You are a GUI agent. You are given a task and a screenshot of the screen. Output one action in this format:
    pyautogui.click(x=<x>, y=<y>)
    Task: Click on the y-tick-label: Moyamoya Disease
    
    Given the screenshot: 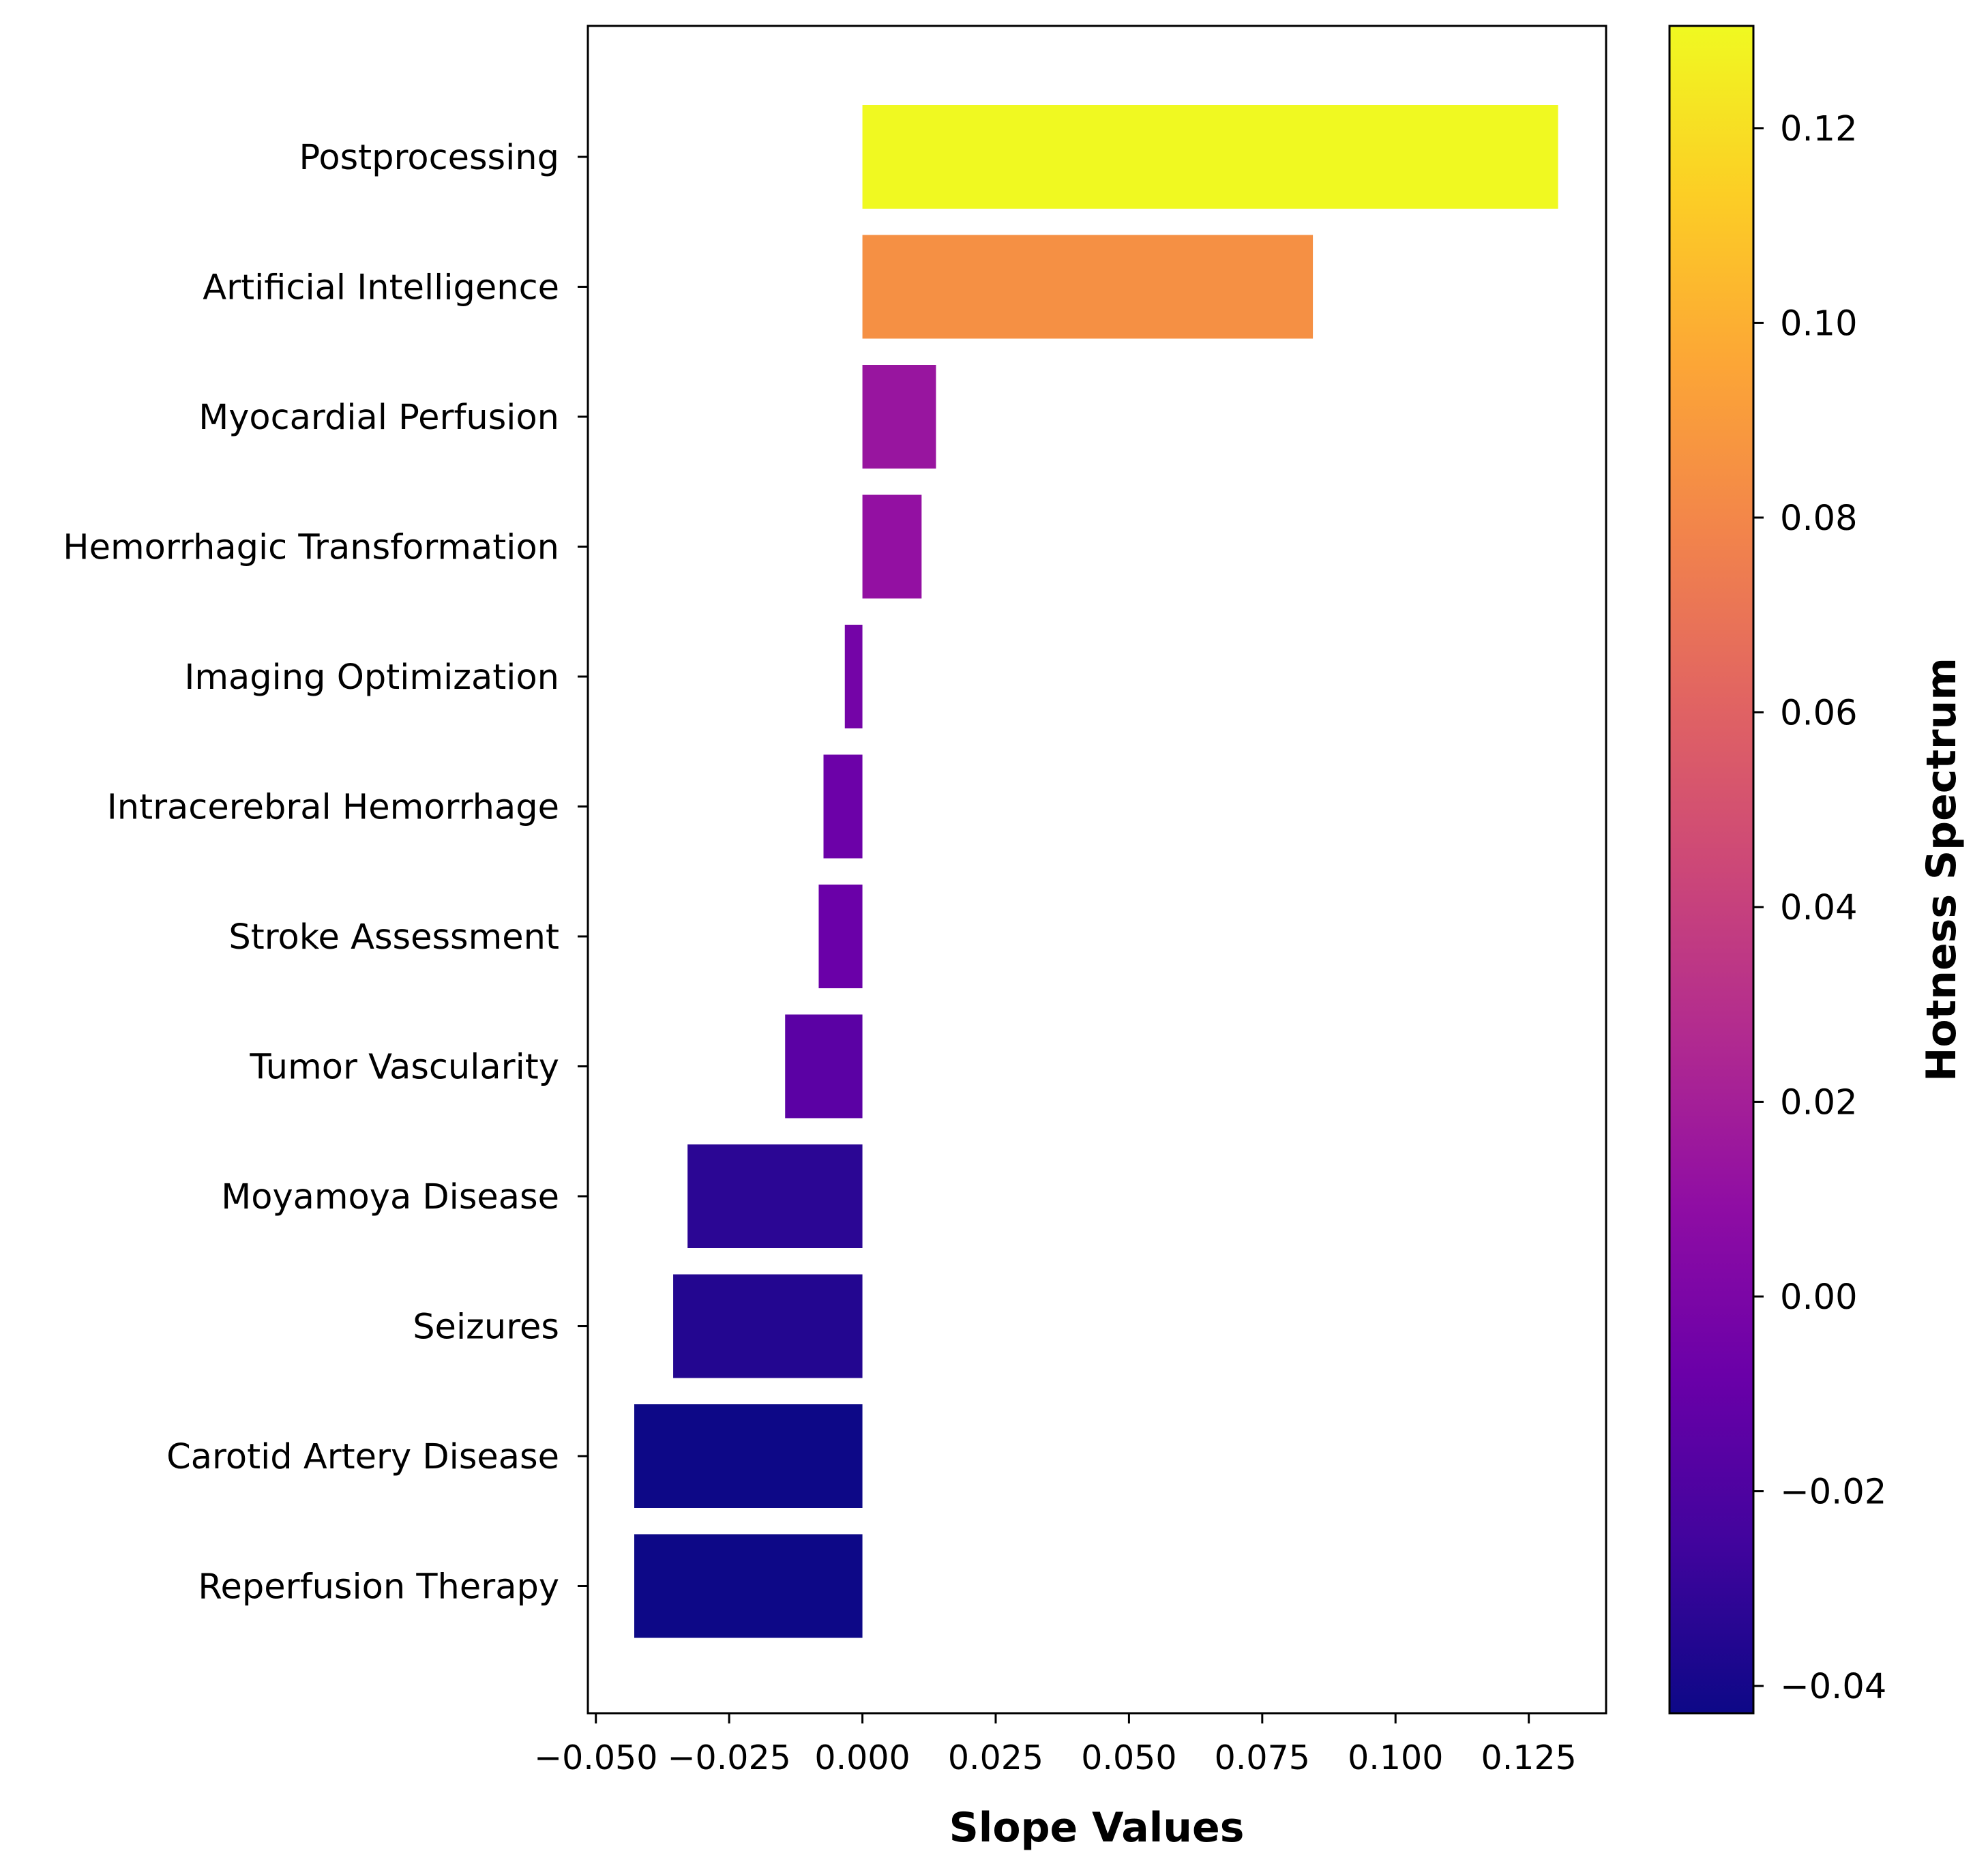 What is the action you would take?
    pyautogui.click(x=390, y=1197)
    